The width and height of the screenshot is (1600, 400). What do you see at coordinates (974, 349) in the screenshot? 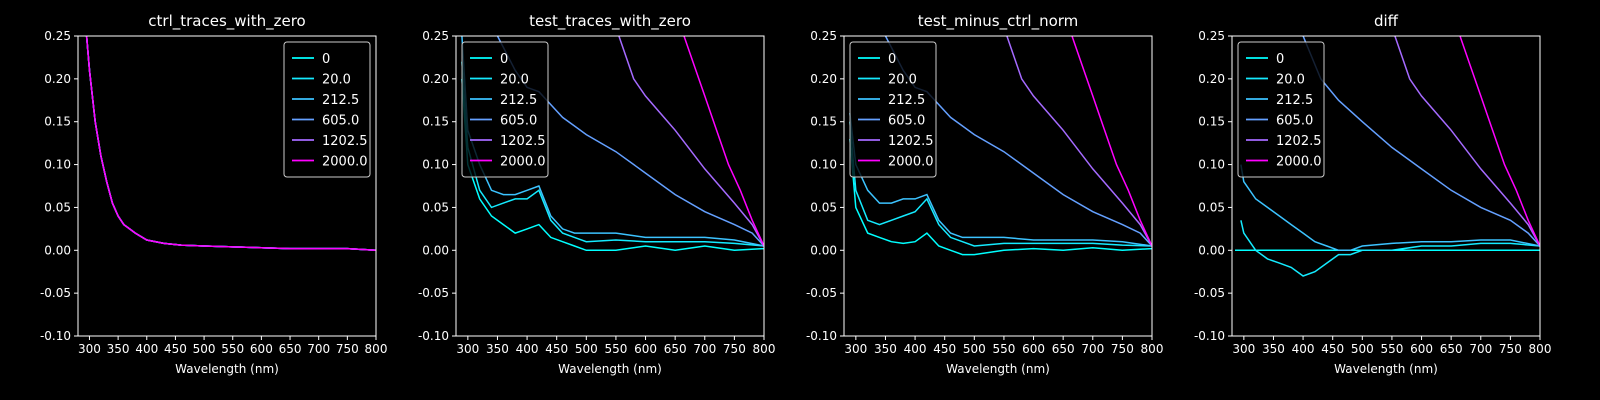
I see `x-tick-label: 500` at bounding box center [974, 349].